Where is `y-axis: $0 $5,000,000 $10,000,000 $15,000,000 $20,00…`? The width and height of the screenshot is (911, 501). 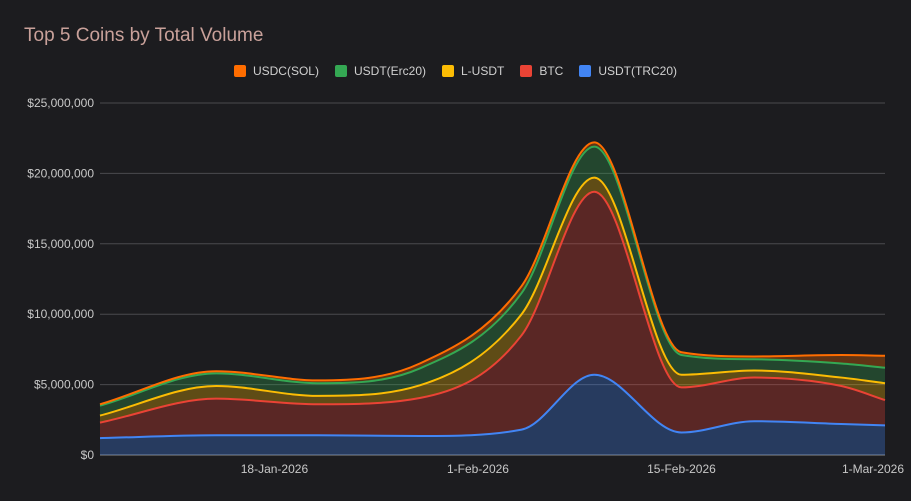 y-axis: $0 $5,000,000 $10,000,000 $15,000,000 $20,00… is located at coordinates (60, 279).